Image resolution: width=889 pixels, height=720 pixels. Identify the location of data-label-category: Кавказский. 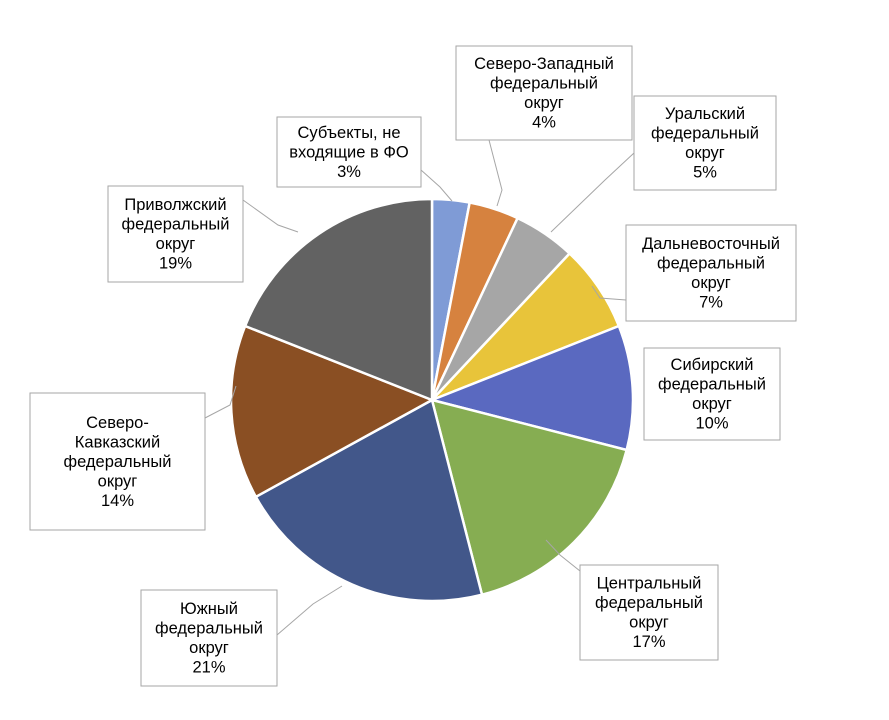
(117, 442).